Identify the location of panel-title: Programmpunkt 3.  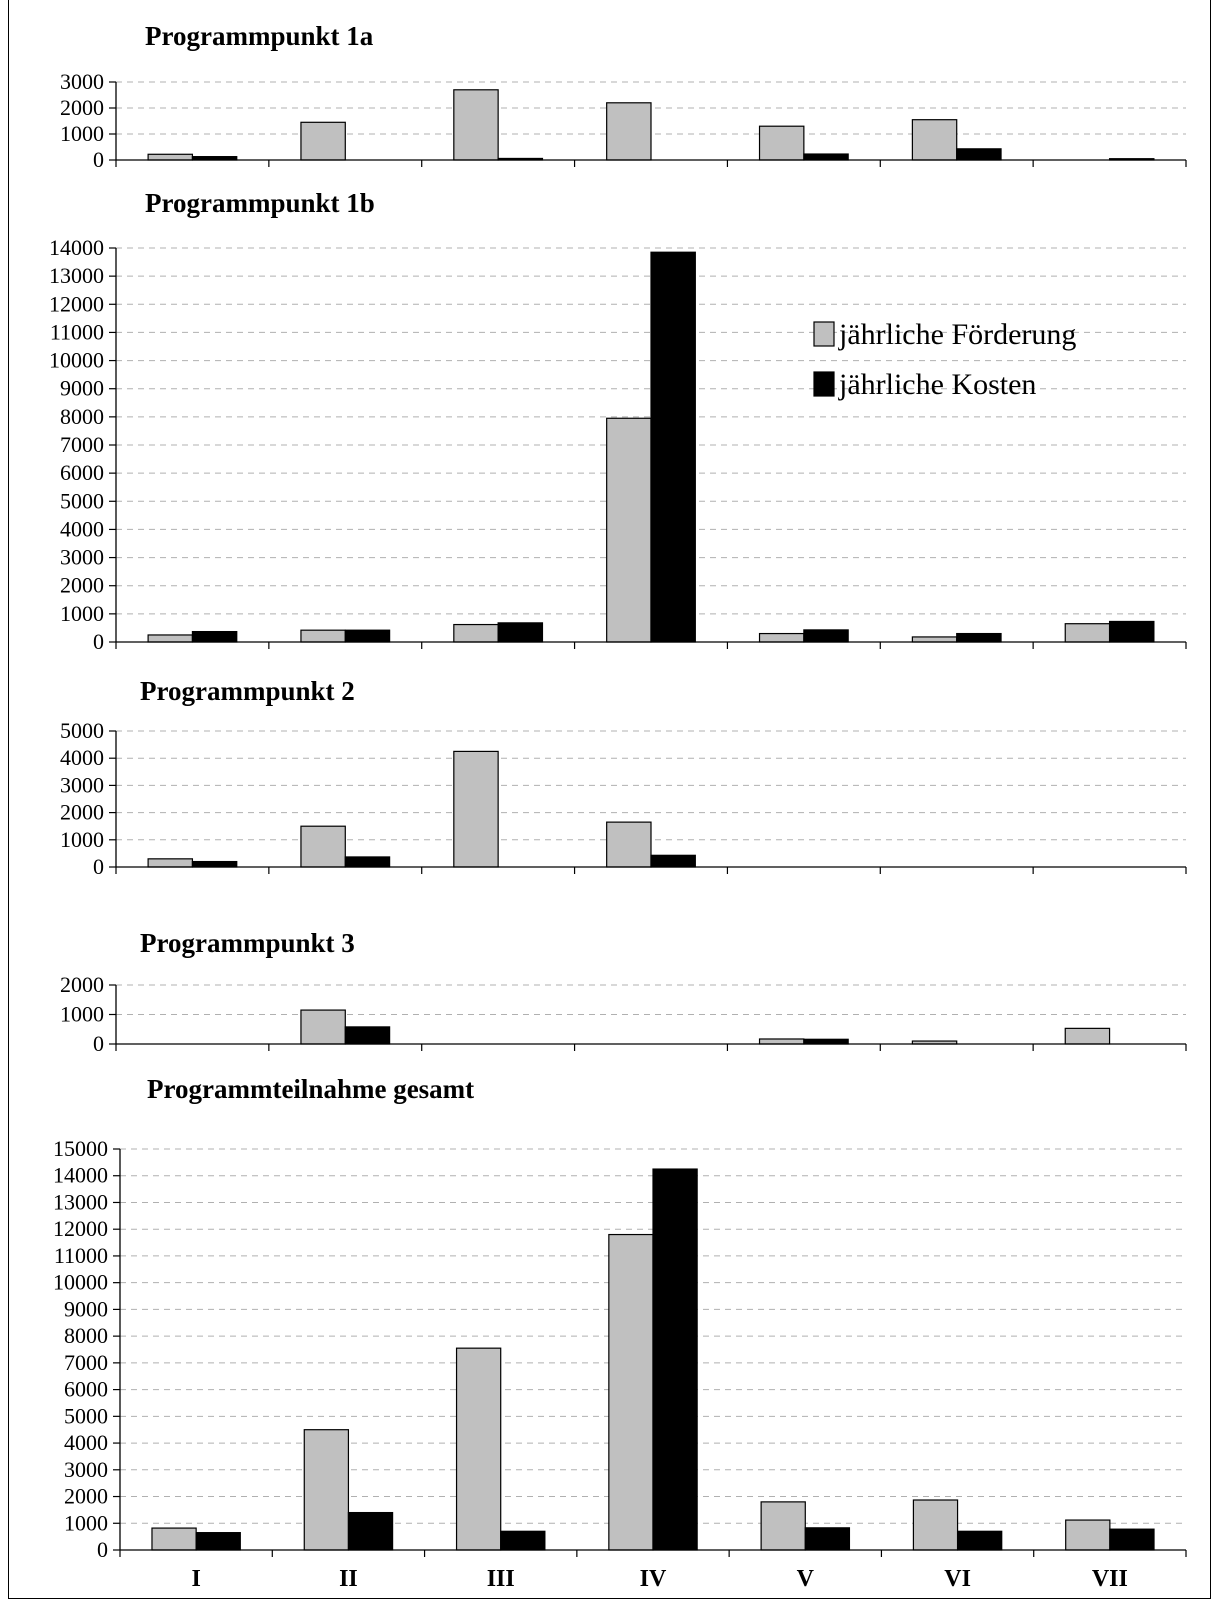
(247, 943).